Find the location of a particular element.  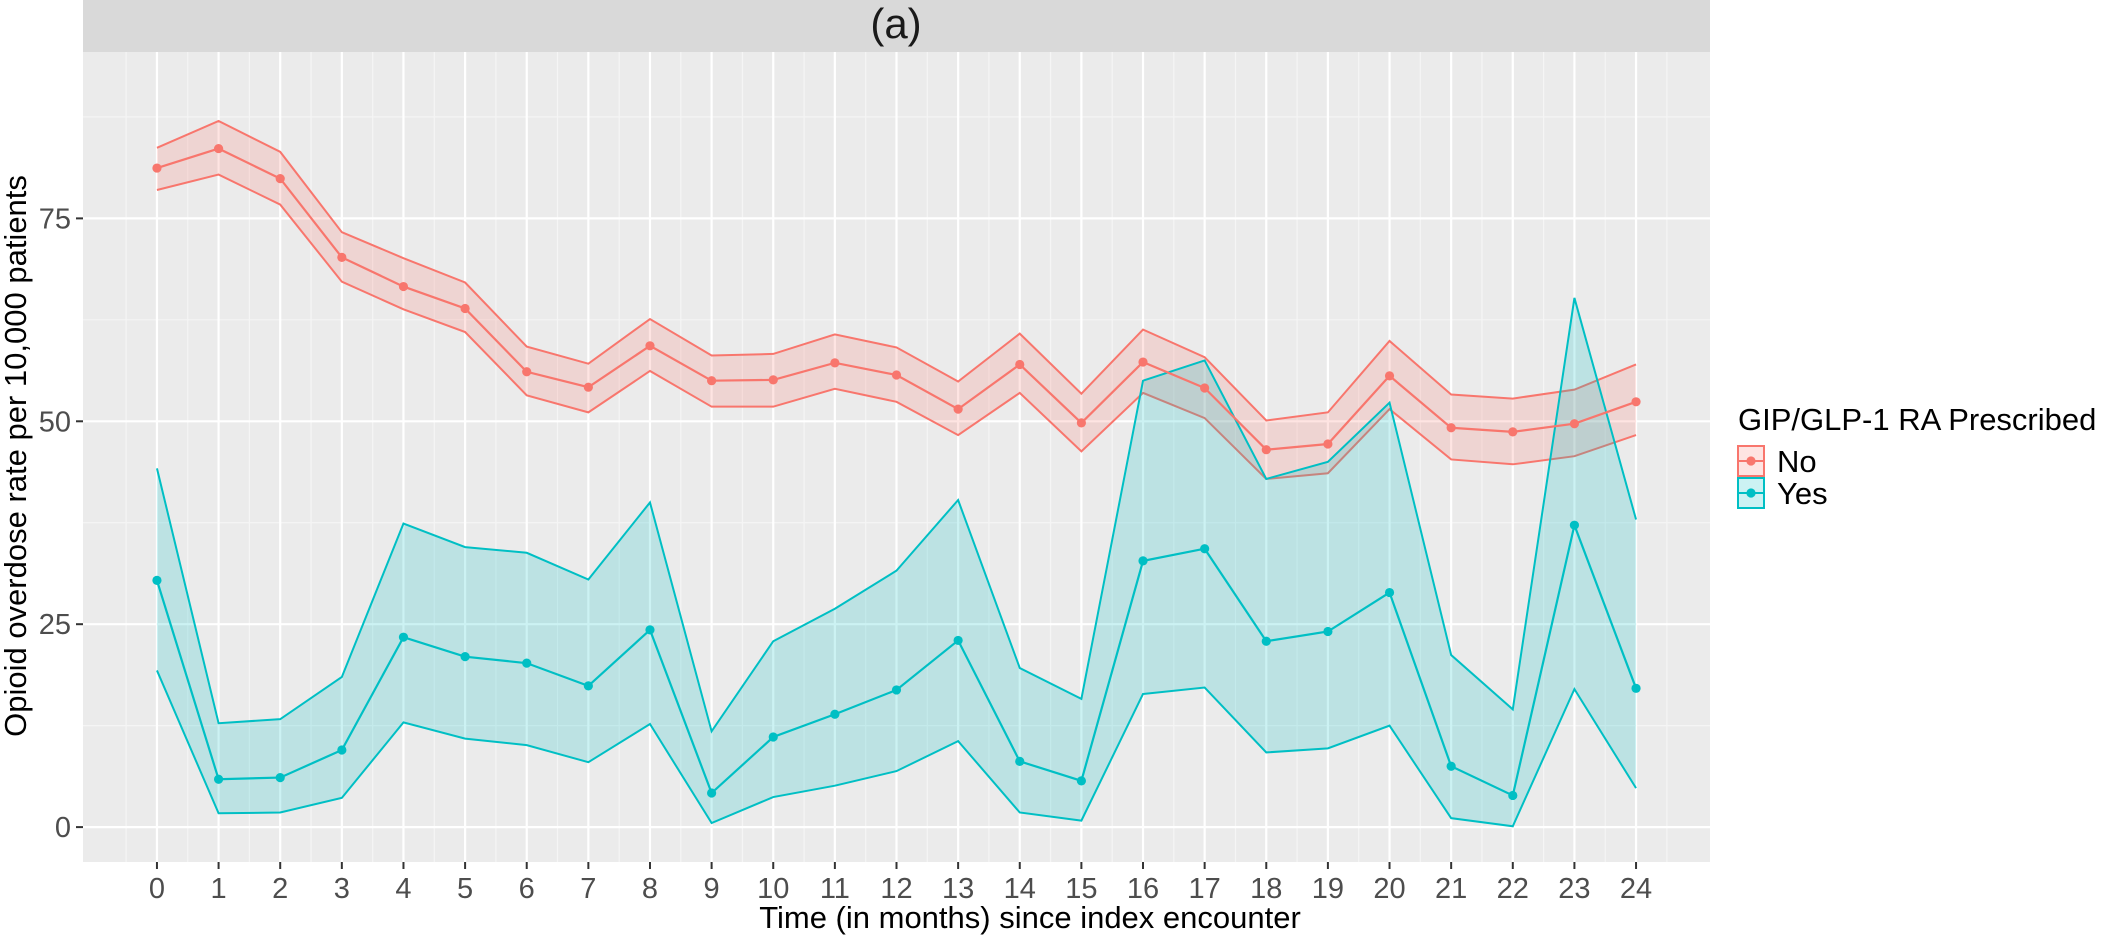

y-tick-label: 50 is located at coordinates (55, 422).